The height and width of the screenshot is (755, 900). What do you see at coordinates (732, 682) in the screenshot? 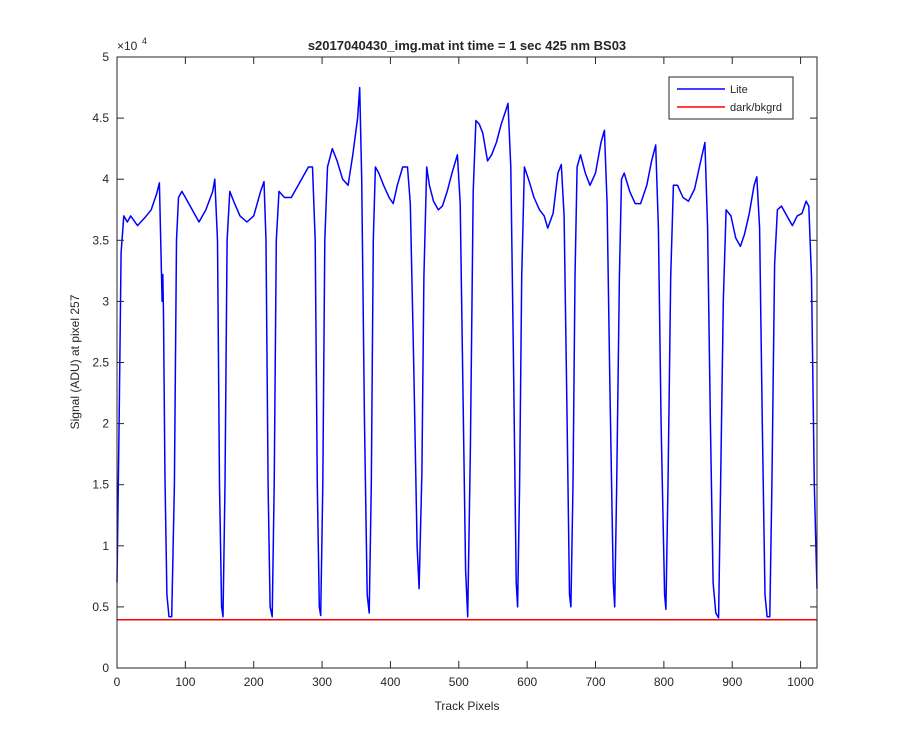
I see `x-tick-label: 900` at bounding box center [732, 682].